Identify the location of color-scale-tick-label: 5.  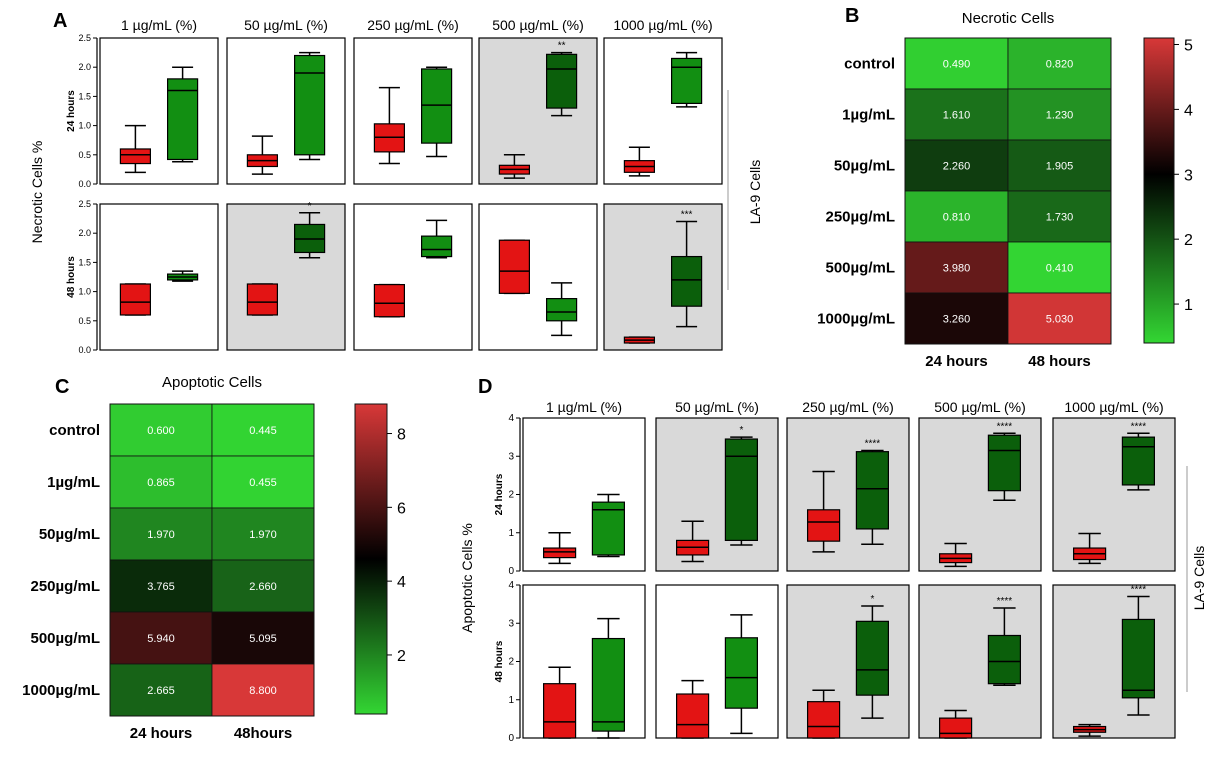
(1188, 45).